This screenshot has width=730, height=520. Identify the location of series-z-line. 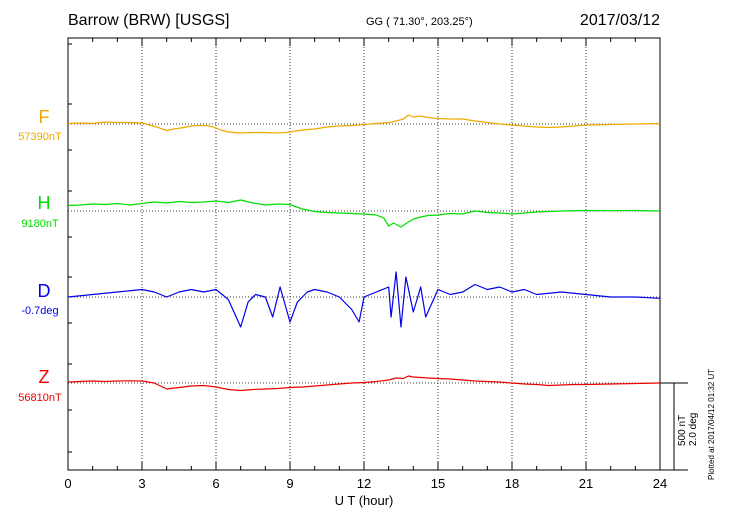
(364, 383).